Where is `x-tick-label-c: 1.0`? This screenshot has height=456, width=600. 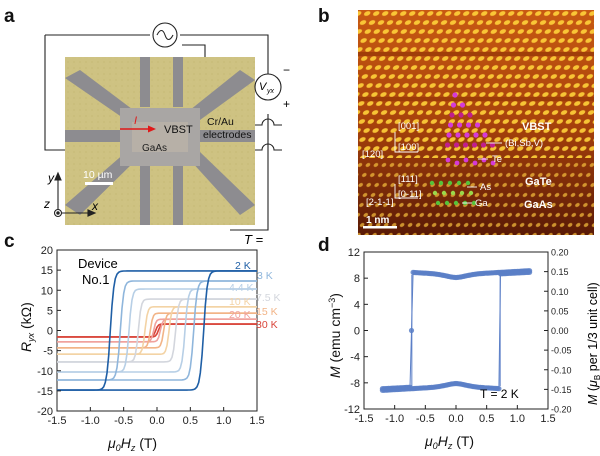 x-tick-label-c: 1.0 is located at coordinates (223, 421).